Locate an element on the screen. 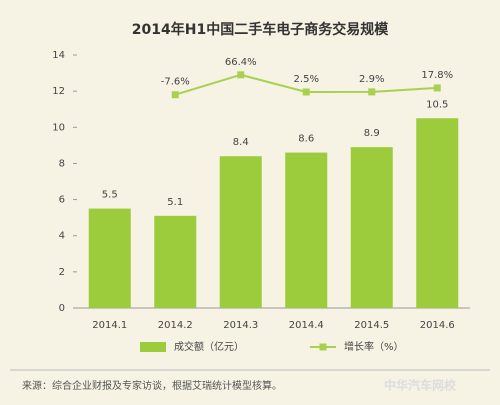 This screenshot has width=500, height=405. y-tick-label: 8 is located at coordinates (62, 163).